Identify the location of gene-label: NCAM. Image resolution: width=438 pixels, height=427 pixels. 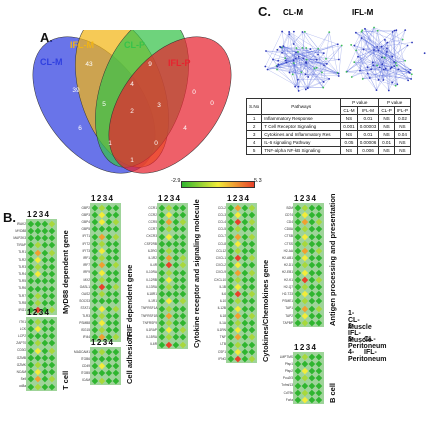
(21, 371).